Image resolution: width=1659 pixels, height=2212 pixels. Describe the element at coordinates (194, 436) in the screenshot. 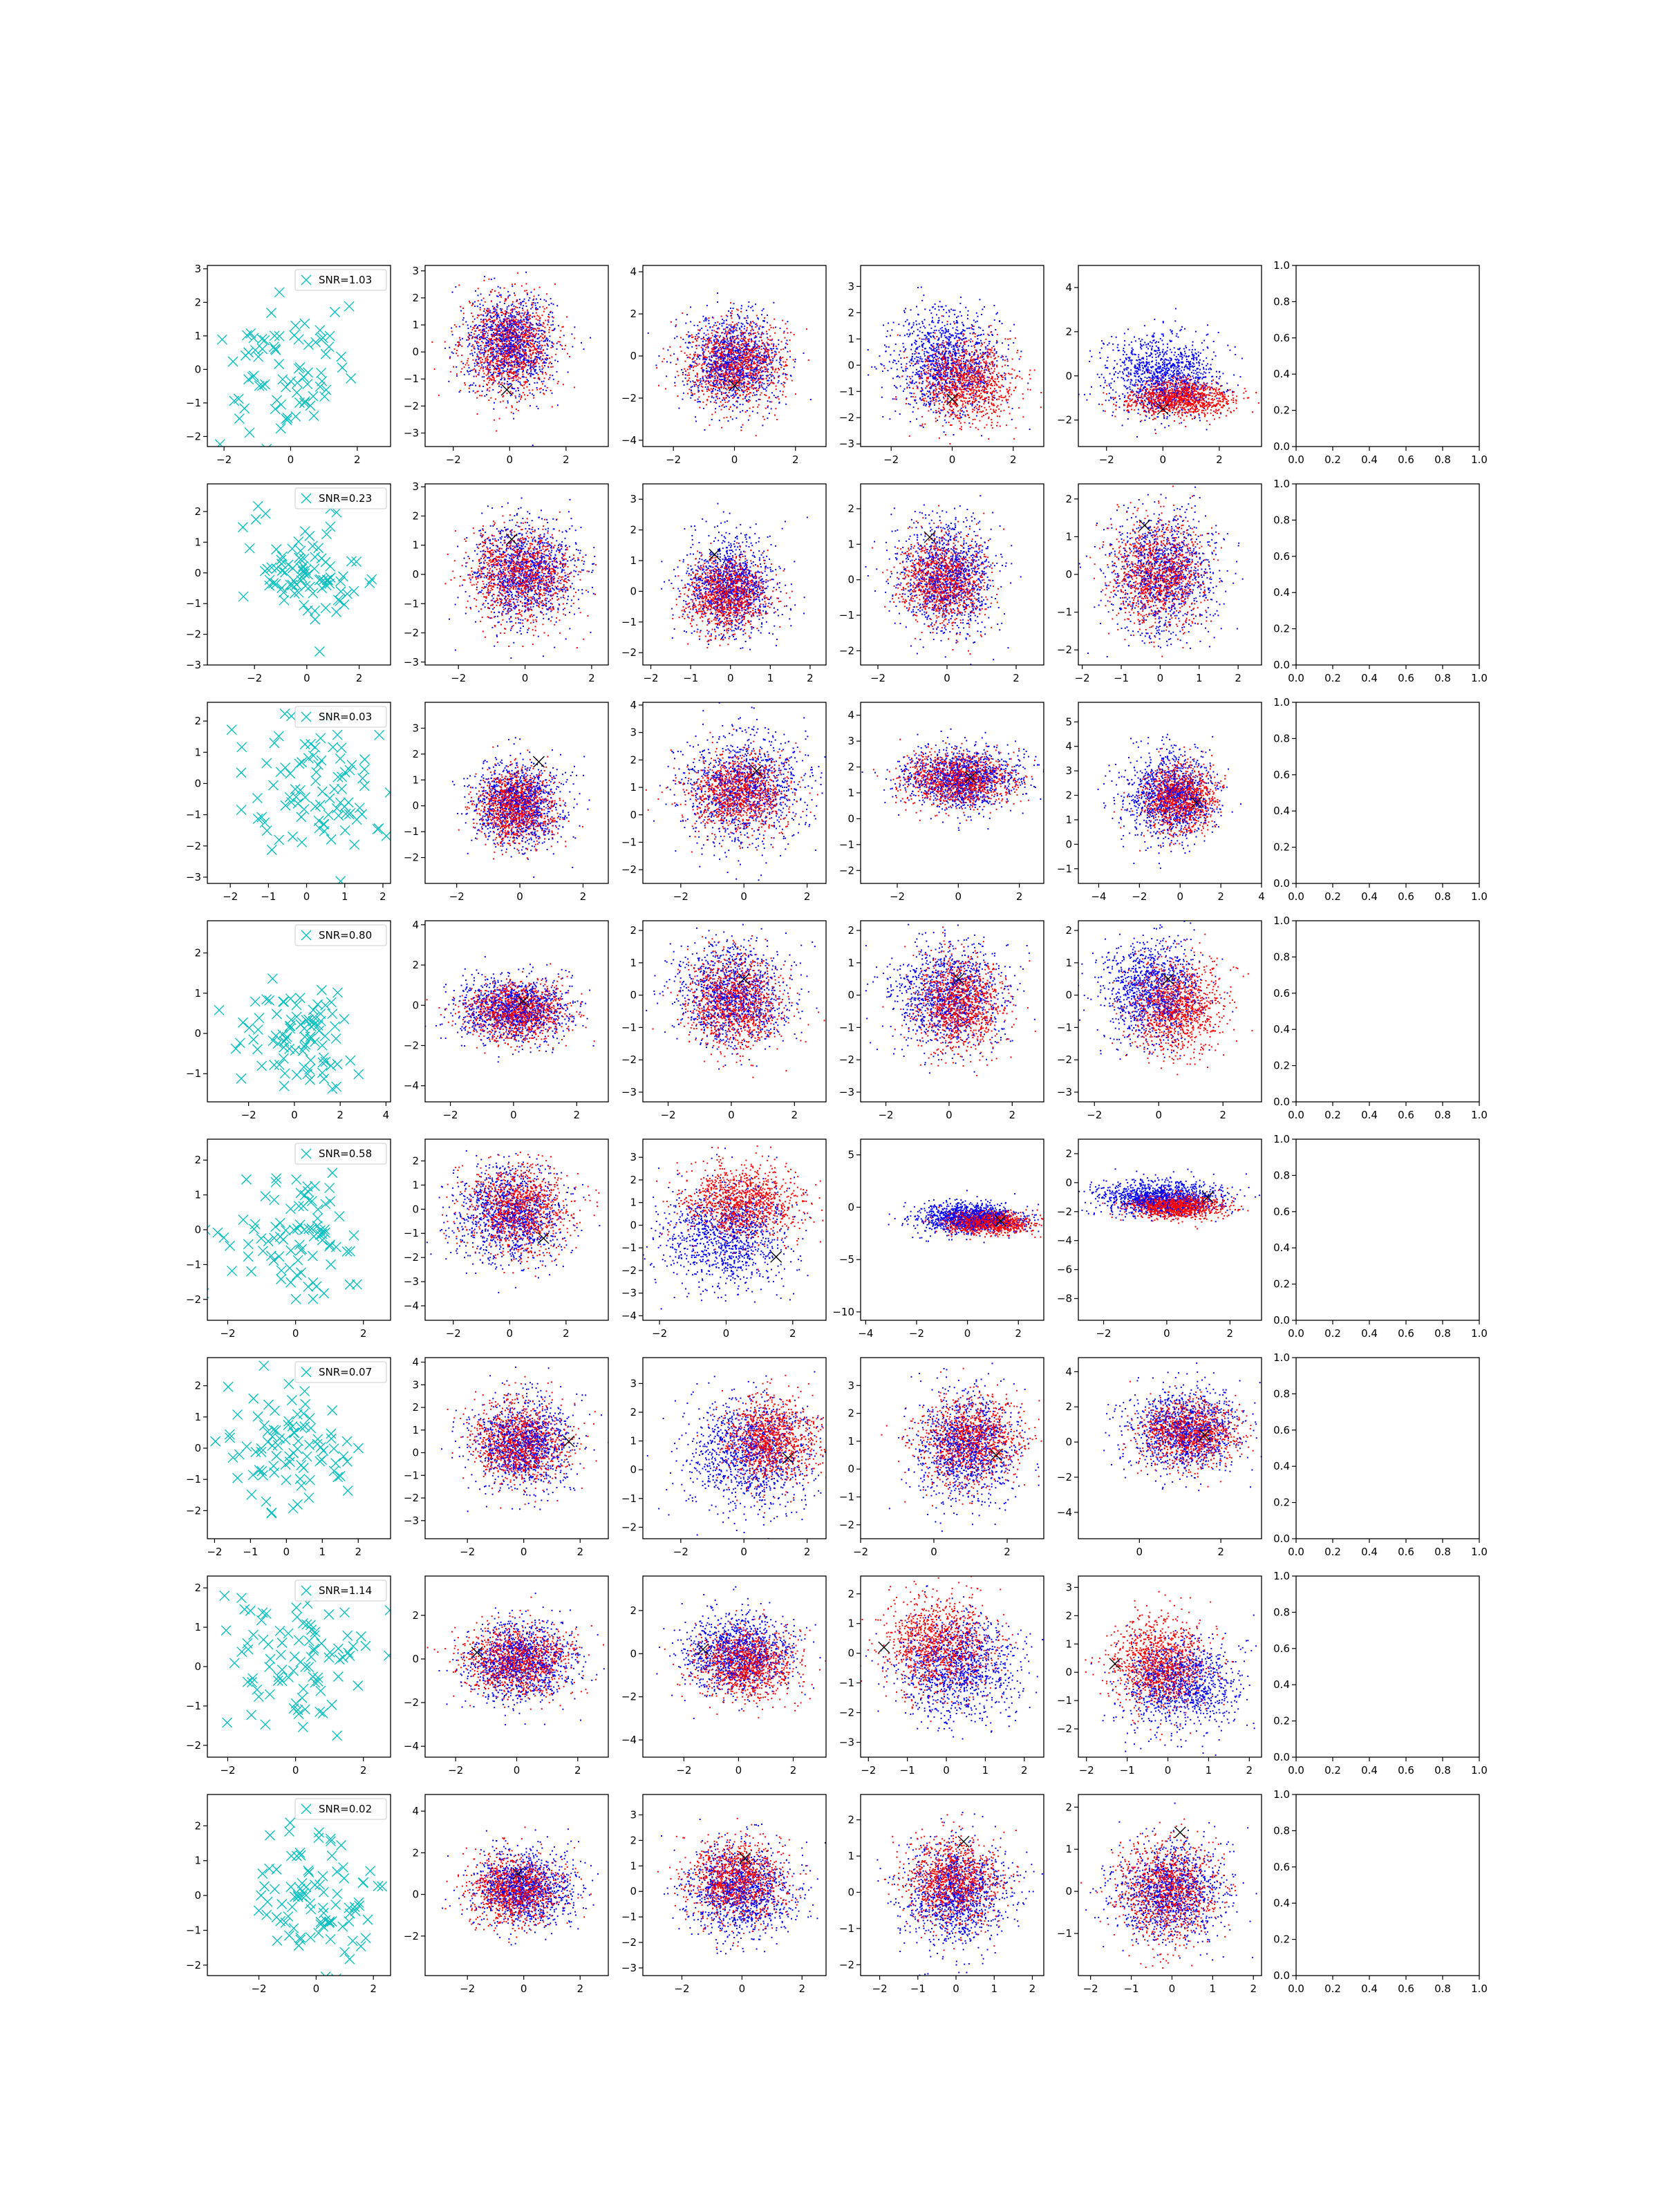

I see `y-tick-label: −2` at that location.